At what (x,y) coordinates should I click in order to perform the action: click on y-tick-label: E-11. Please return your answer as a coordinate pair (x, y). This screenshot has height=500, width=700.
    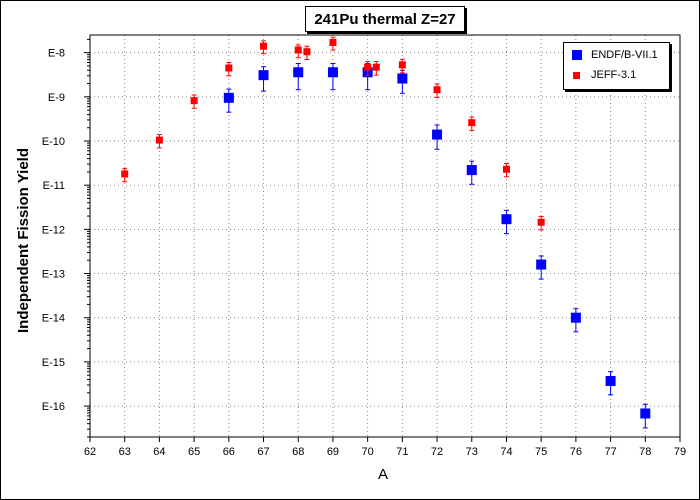
    Looking at the image, I should click on (54, 186).